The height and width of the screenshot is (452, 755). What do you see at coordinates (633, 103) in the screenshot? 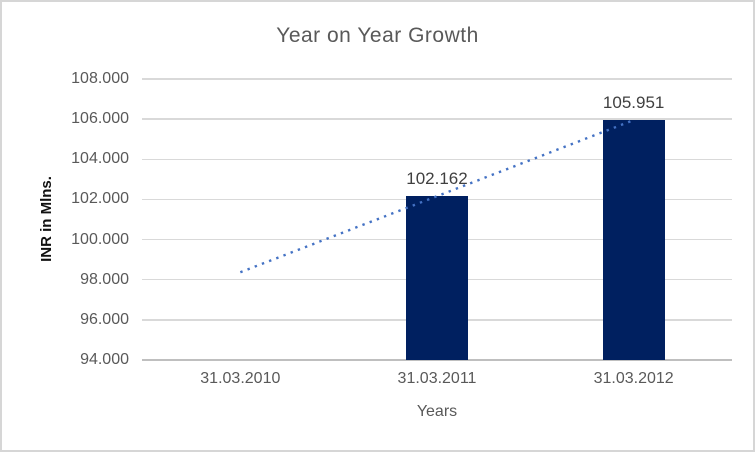
I see `data-label-31.03.2012: 105.951` at bounding box center [633, 103].